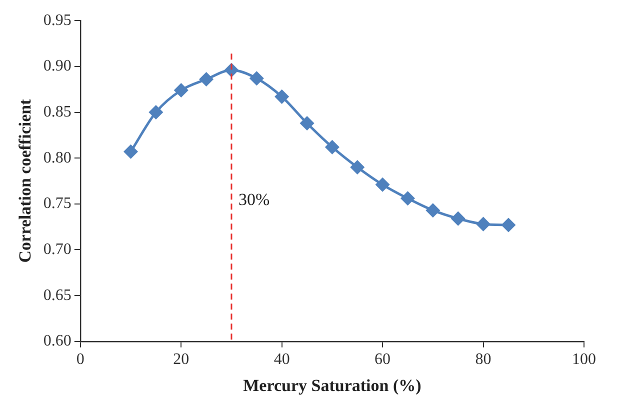 Image resolution: width=622 pixels, height=411 pixels. I want to click on x-tick-label: 0, so click(80, 359).